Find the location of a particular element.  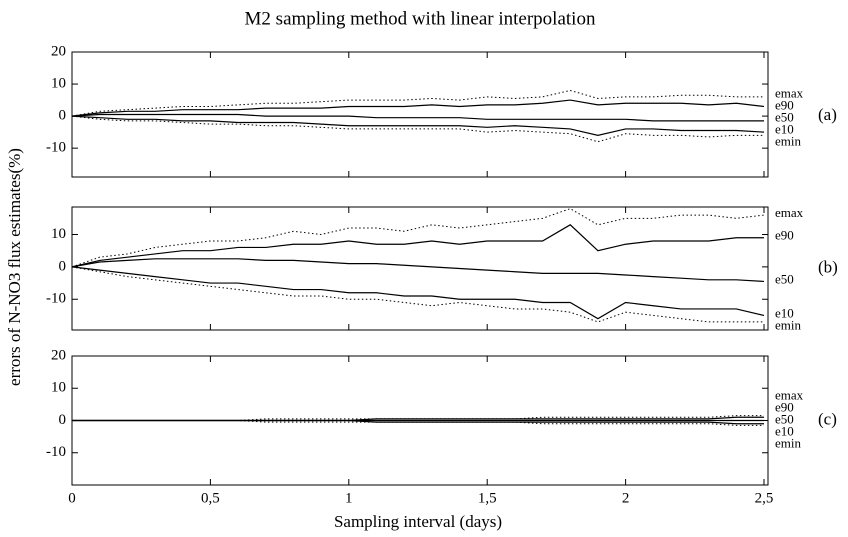

x-tick-label: 2,5 is located at coordinates (764, 498).